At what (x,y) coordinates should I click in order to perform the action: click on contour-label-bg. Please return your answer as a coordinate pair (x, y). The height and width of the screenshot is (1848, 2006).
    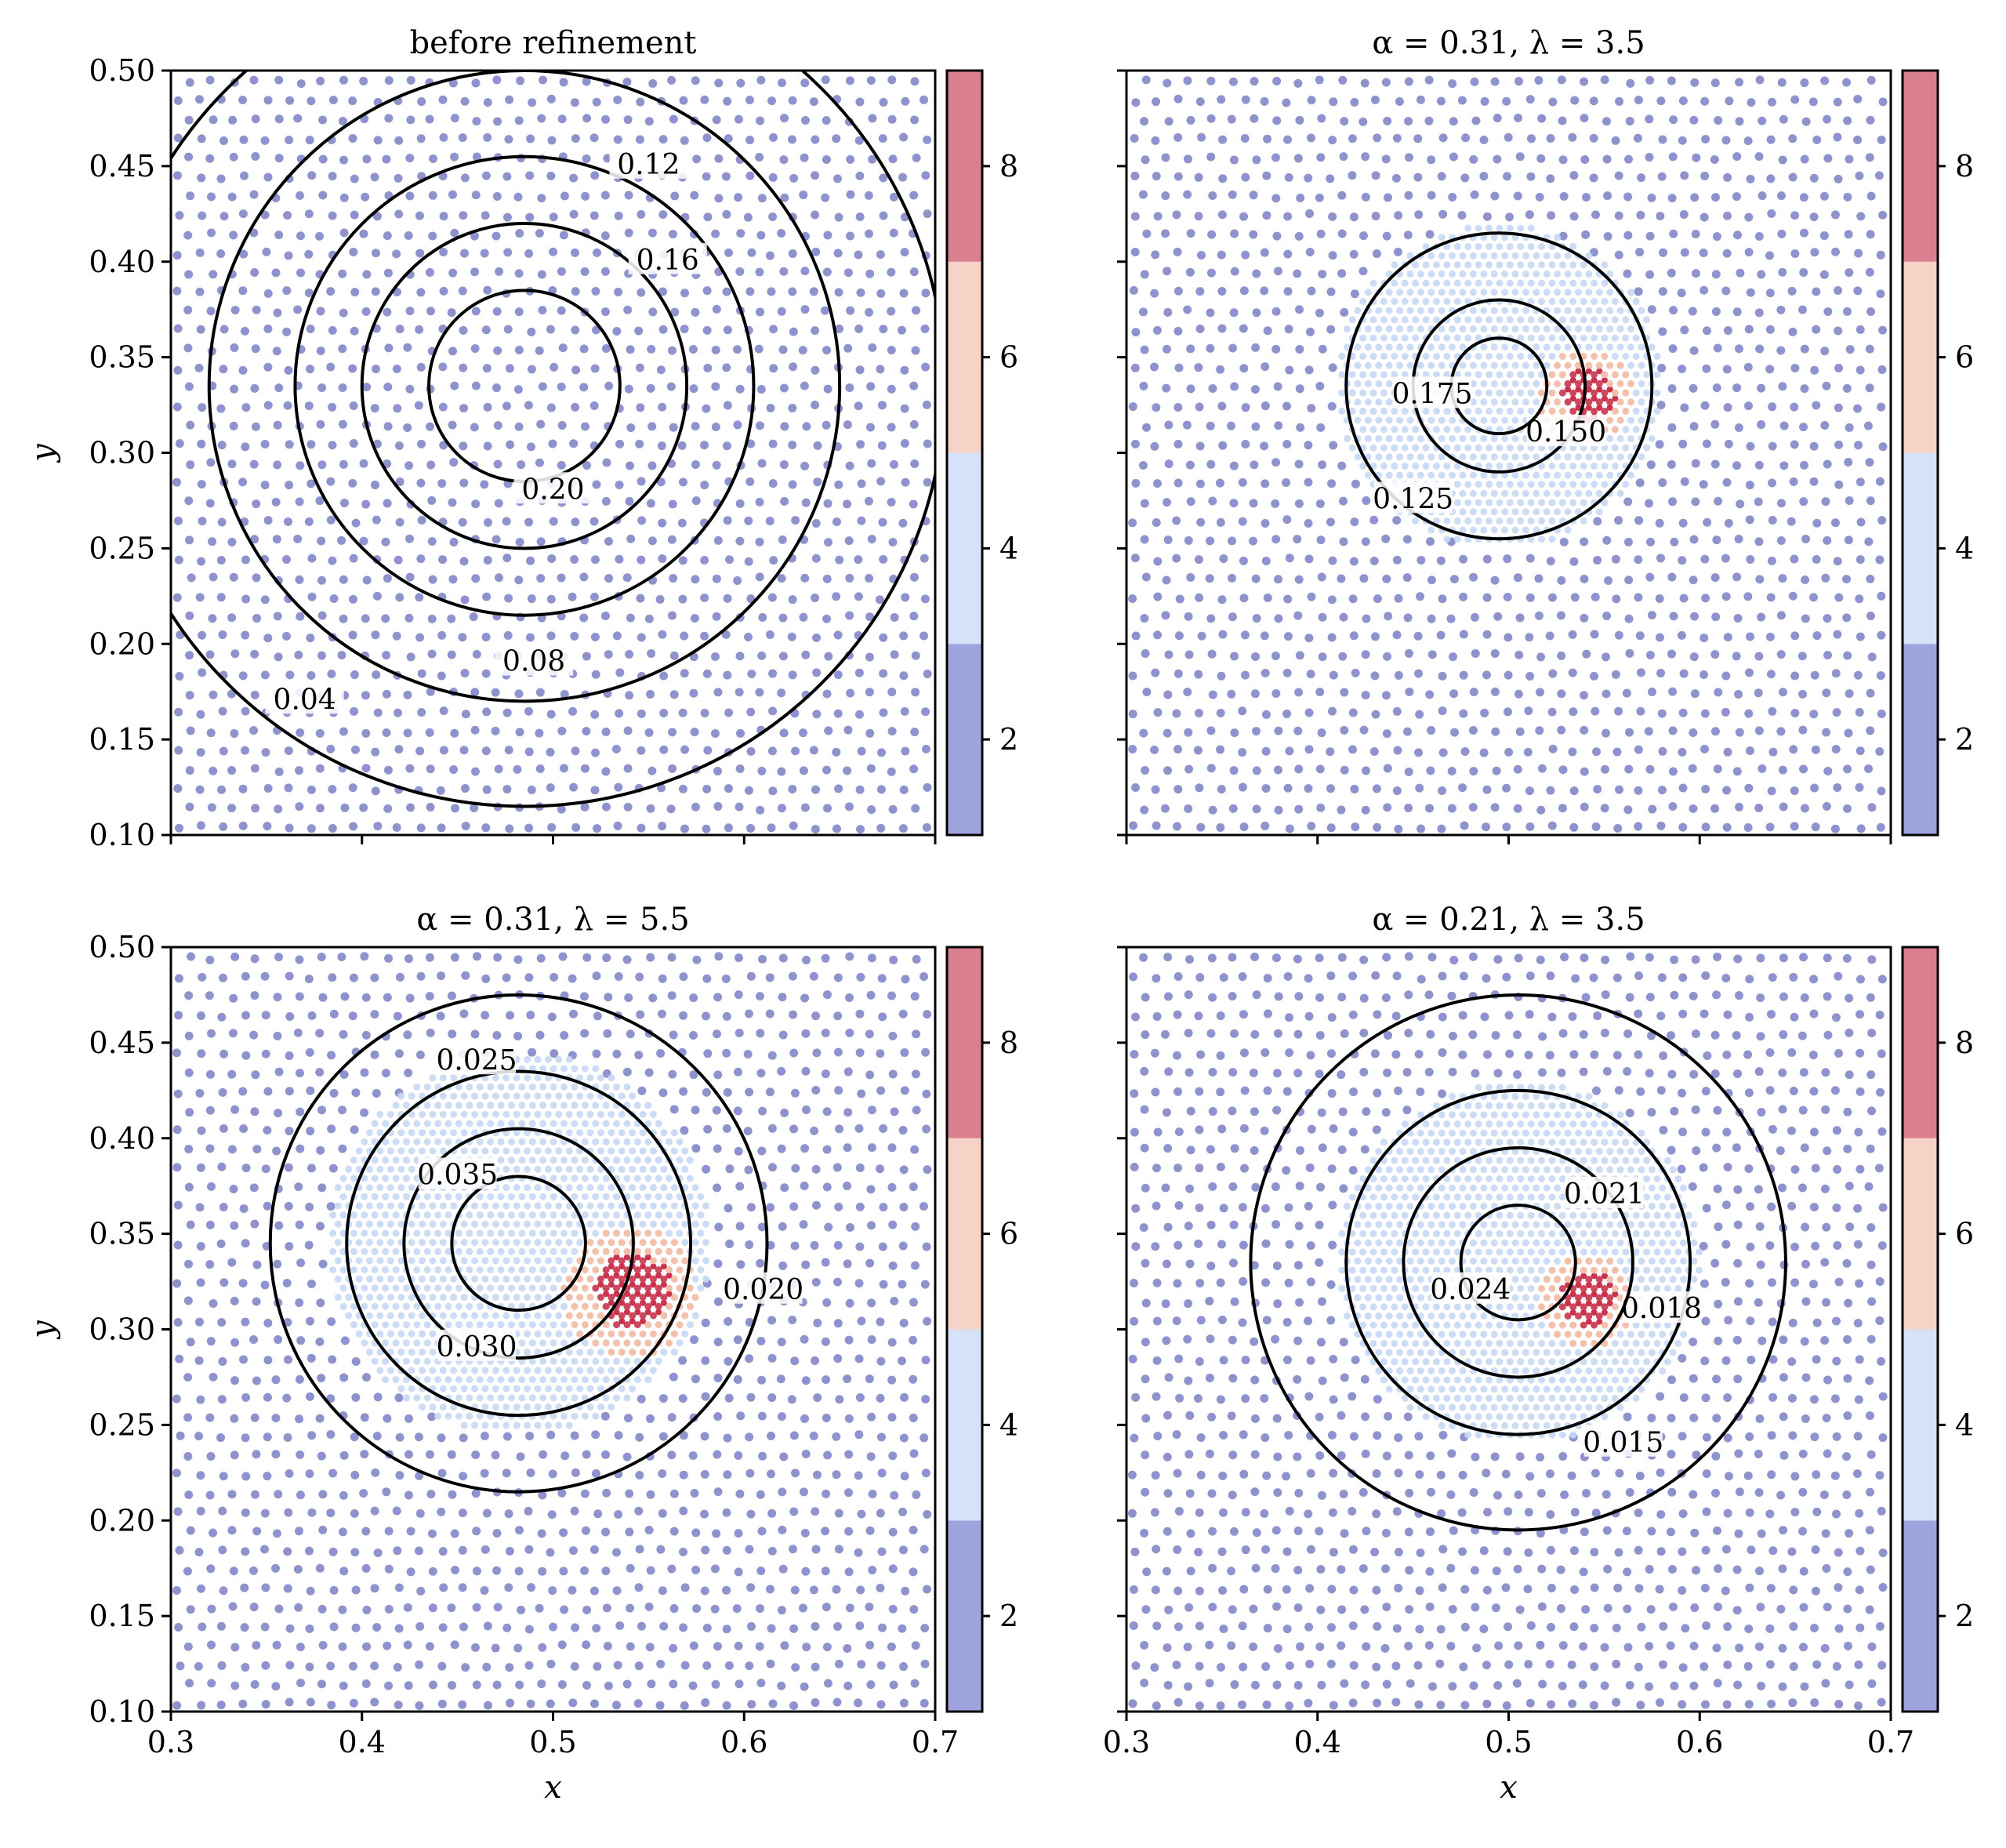
    Looking at the image, I should click on (667, 258).